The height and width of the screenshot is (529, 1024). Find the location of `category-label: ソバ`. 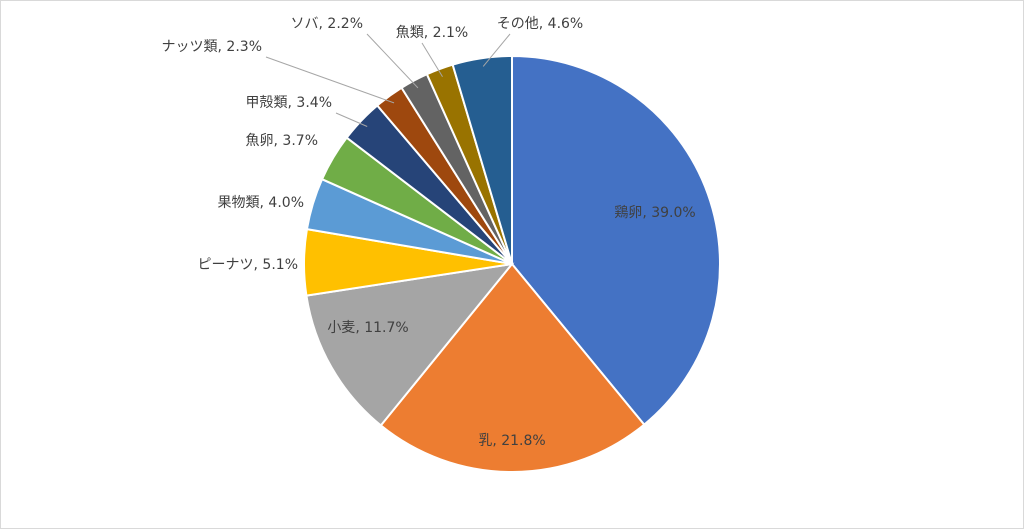

category-label: ソバ is located at coordinates (305, 24).